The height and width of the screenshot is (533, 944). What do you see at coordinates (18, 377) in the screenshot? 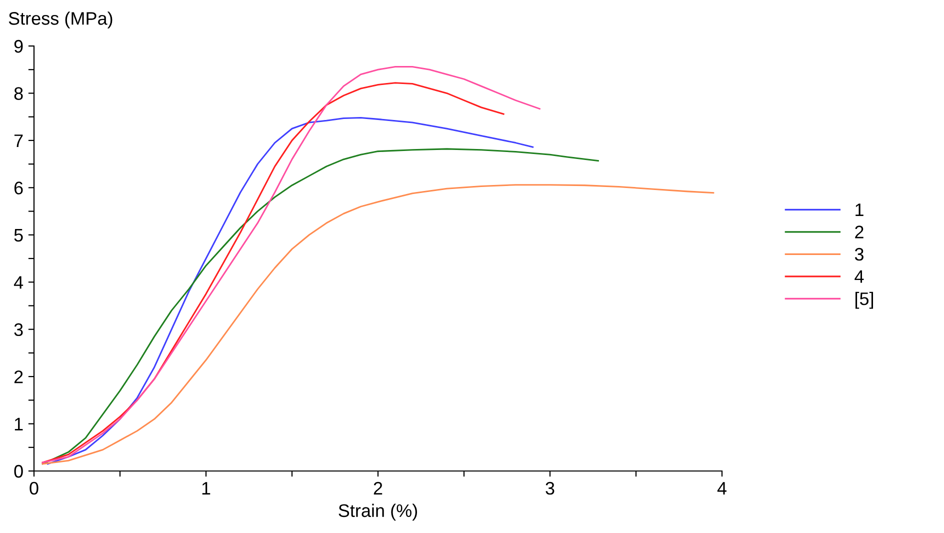
I see `y-tick-label: 2` at bounding box center [18, 377].